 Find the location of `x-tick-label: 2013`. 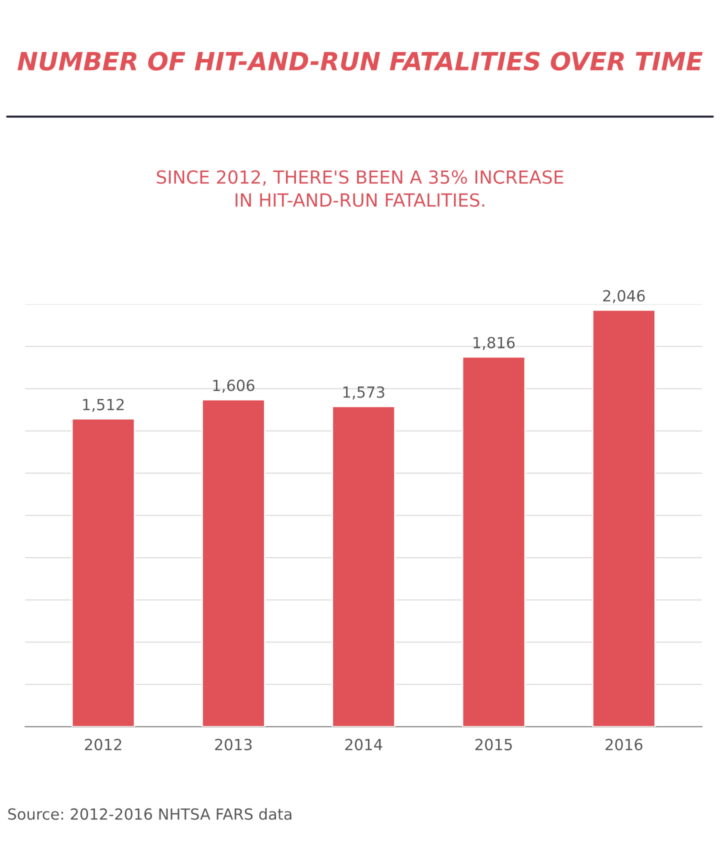

x-tick-label: 2013 is located at coordinates (233, 744).